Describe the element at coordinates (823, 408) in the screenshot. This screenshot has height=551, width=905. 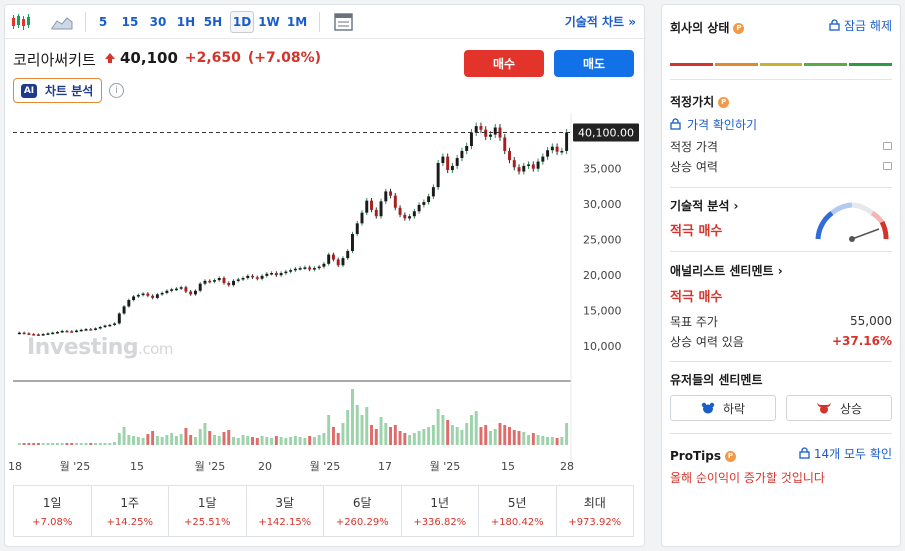
I see `bull-icon` at that location.